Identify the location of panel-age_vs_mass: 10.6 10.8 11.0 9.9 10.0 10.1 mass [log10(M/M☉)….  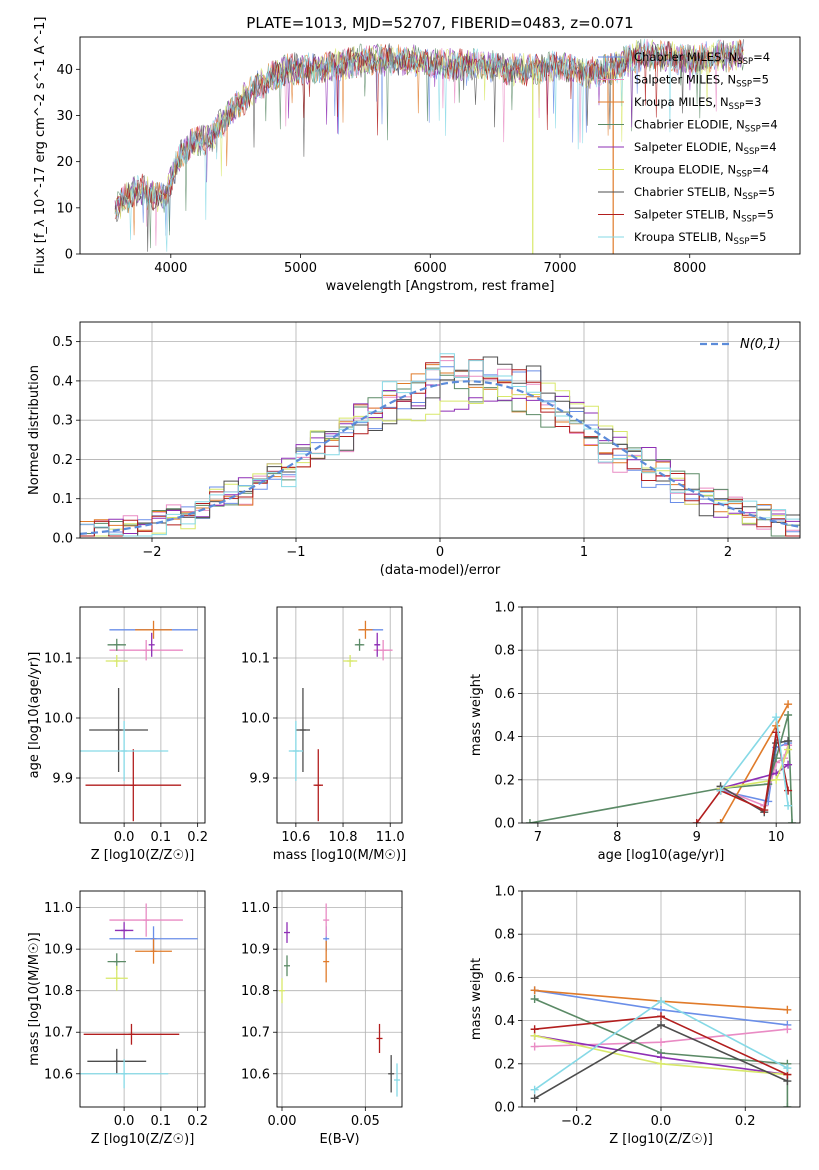
(323, 734).